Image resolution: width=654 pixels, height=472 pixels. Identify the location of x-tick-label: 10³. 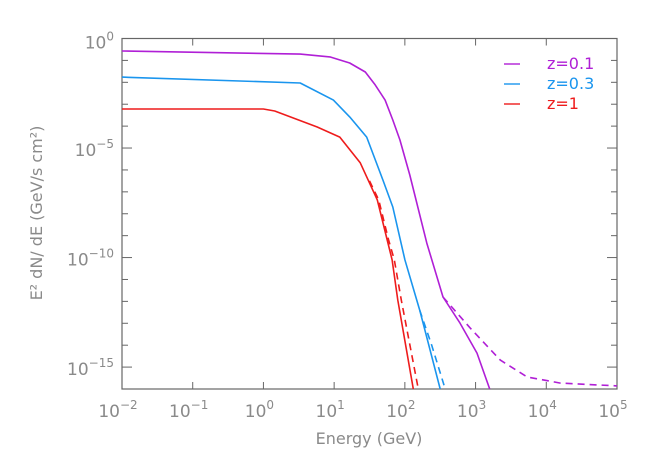
(471, 410).